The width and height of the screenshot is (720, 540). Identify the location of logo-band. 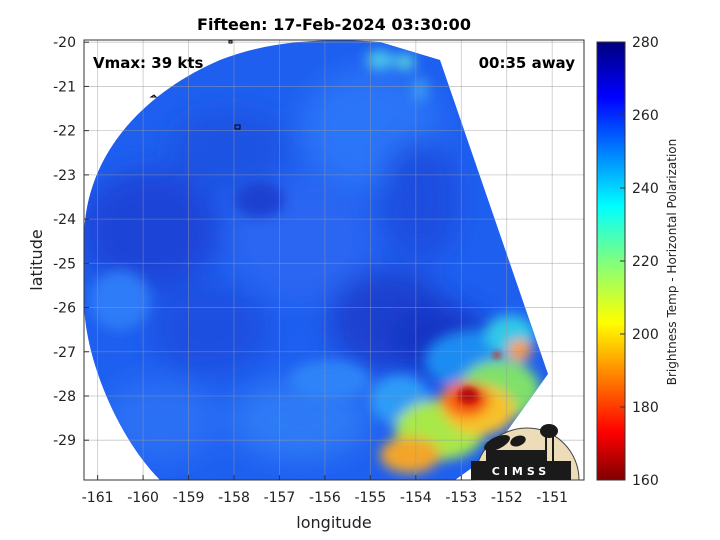
(521, 470).